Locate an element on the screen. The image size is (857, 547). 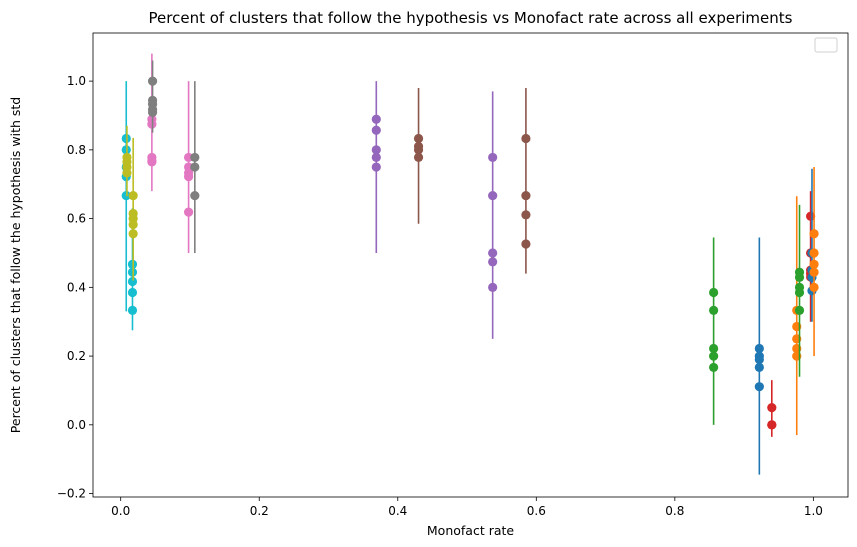
y-tick-label: 0.0 is located at coordinates (76, 425).